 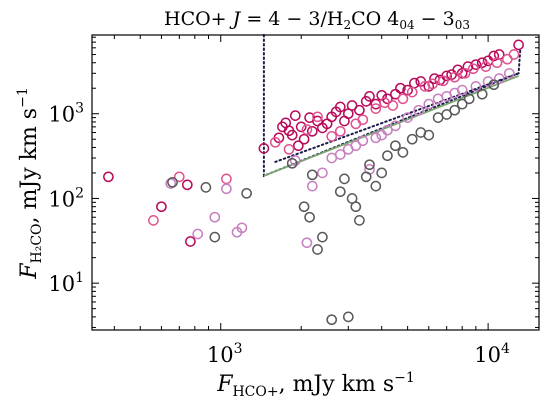 I want to click on y-label-sub: H₂CO, so click(x=37, y=243).